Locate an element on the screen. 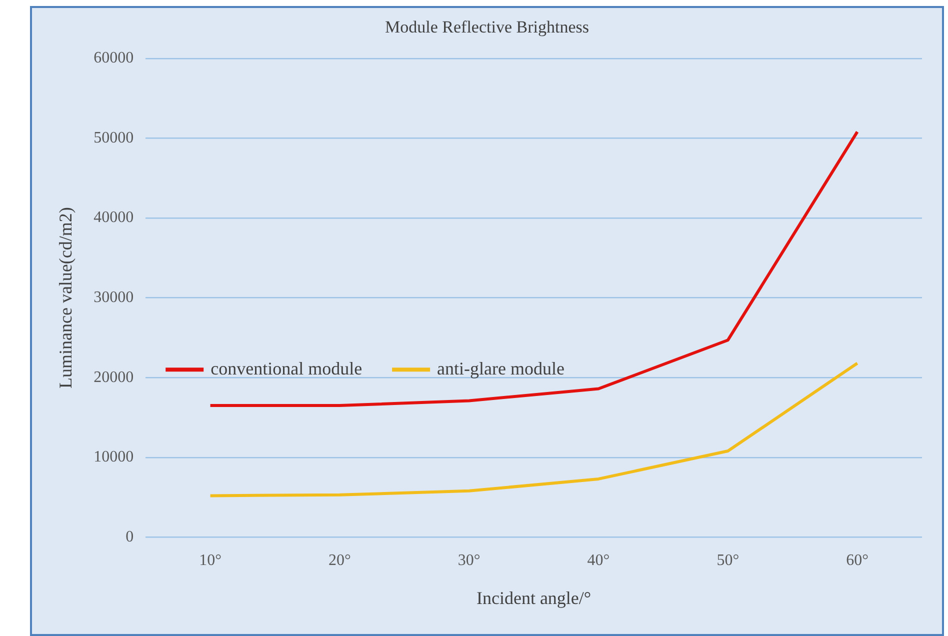  y-tick-label: 60000 is located at coordinates (114, 58).